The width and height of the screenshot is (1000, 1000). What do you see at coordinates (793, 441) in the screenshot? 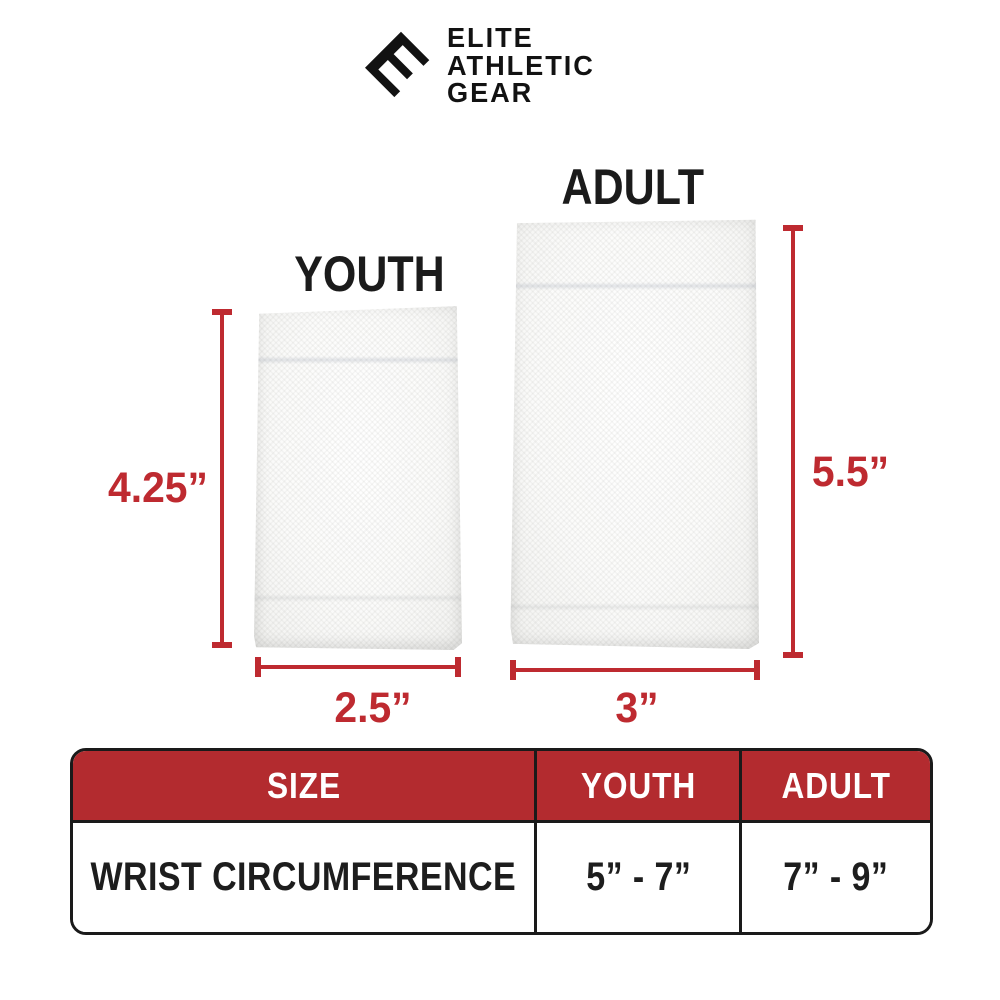
I see `adult-height-measure-line` at bounding box center [793, 441].